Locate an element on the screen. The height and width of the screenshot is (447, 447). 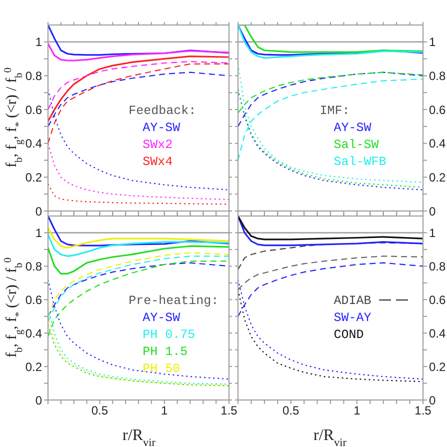
legend-title: Pre-heating: is located at coordinates (173, 301).